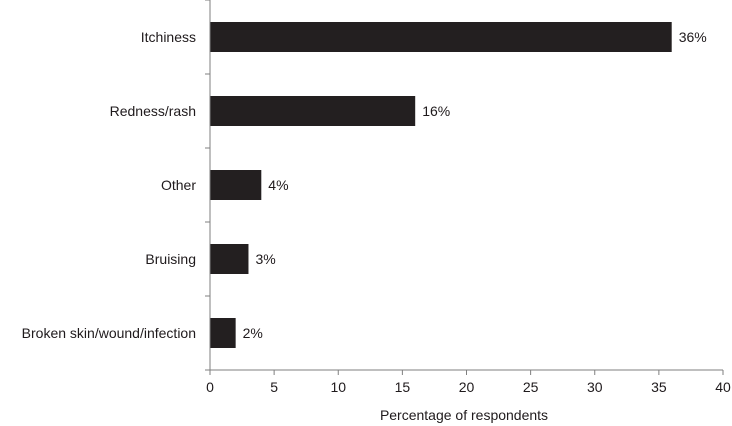 This screenshot has height=426, width=732. Describe the element at coordinates (467, 387) in the screenshot. I see `x-tick-label: 20` at that location.